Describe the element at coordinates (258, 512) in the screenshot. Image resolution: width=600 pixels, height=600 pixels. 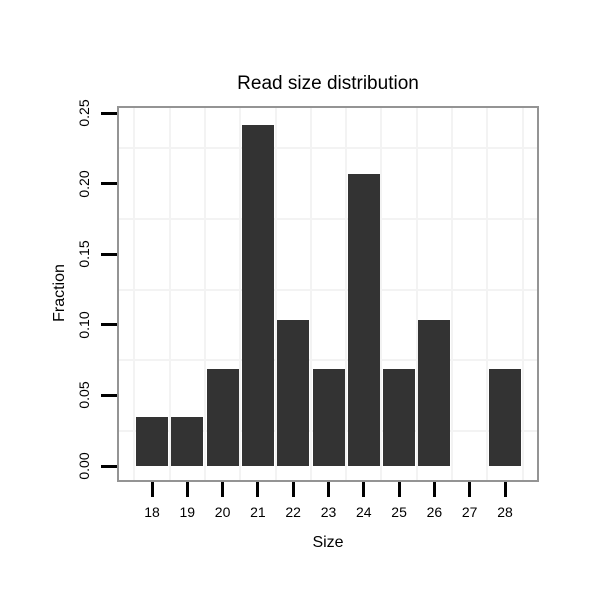
I see `x-tick-label: 21` at that location.